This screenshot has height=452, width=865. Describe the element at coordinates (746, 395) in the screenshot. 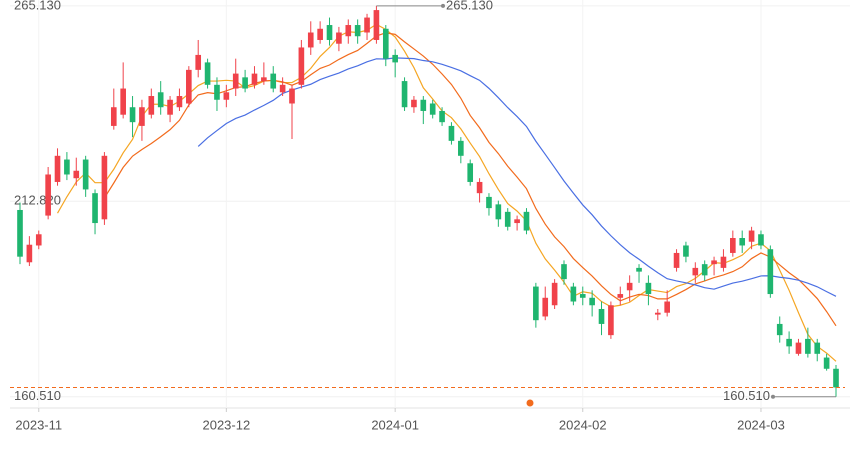

I see `annotation-label: 160.510` at that location.